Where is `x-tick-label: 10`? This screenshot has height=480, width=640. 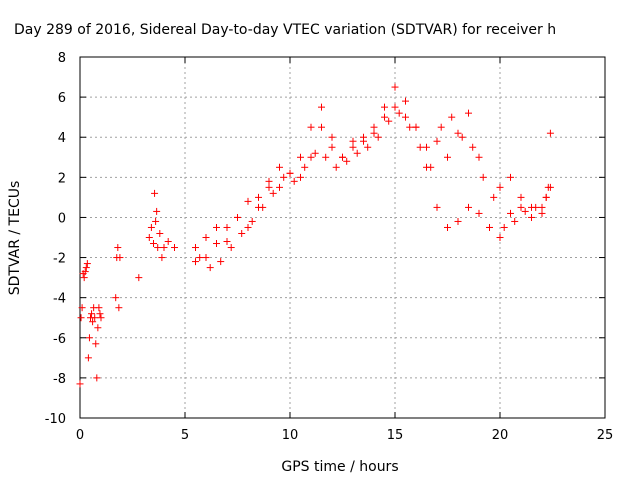 x-tick-label: 10 is located at coordinates (290, 435).